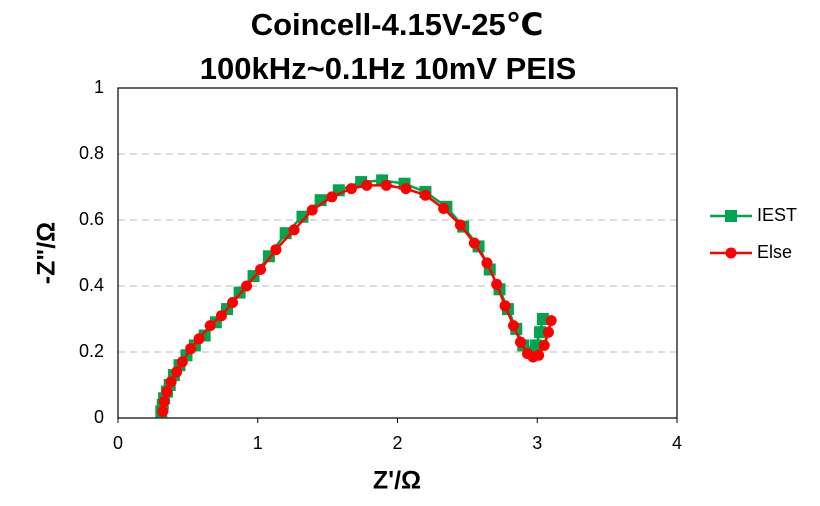 The height and width of the screenshot is (506, 820). What do you see at coordinates (91, 153) in the screenshot?
I see `y-tick-label: 0.8` at bounding box center [91, 153].